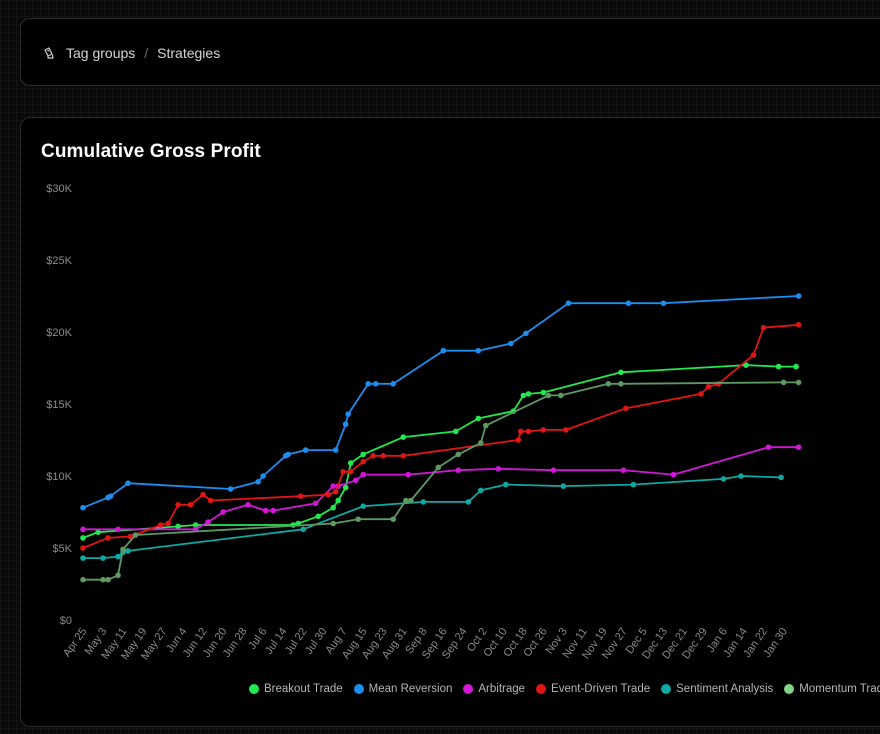  I want to click on breadcrumb-item-tag-groups: Tag groups, so click(101, 53).